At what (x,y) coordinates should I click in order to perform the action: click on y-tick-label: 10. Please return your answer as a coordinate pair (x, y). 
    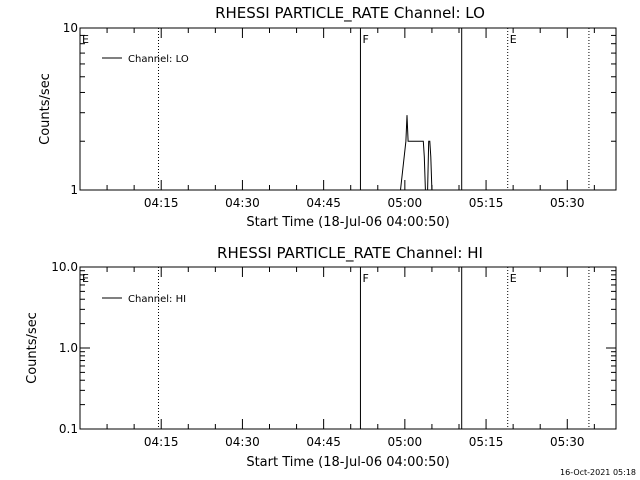
    Looking at the image, I should click on (70, 28).